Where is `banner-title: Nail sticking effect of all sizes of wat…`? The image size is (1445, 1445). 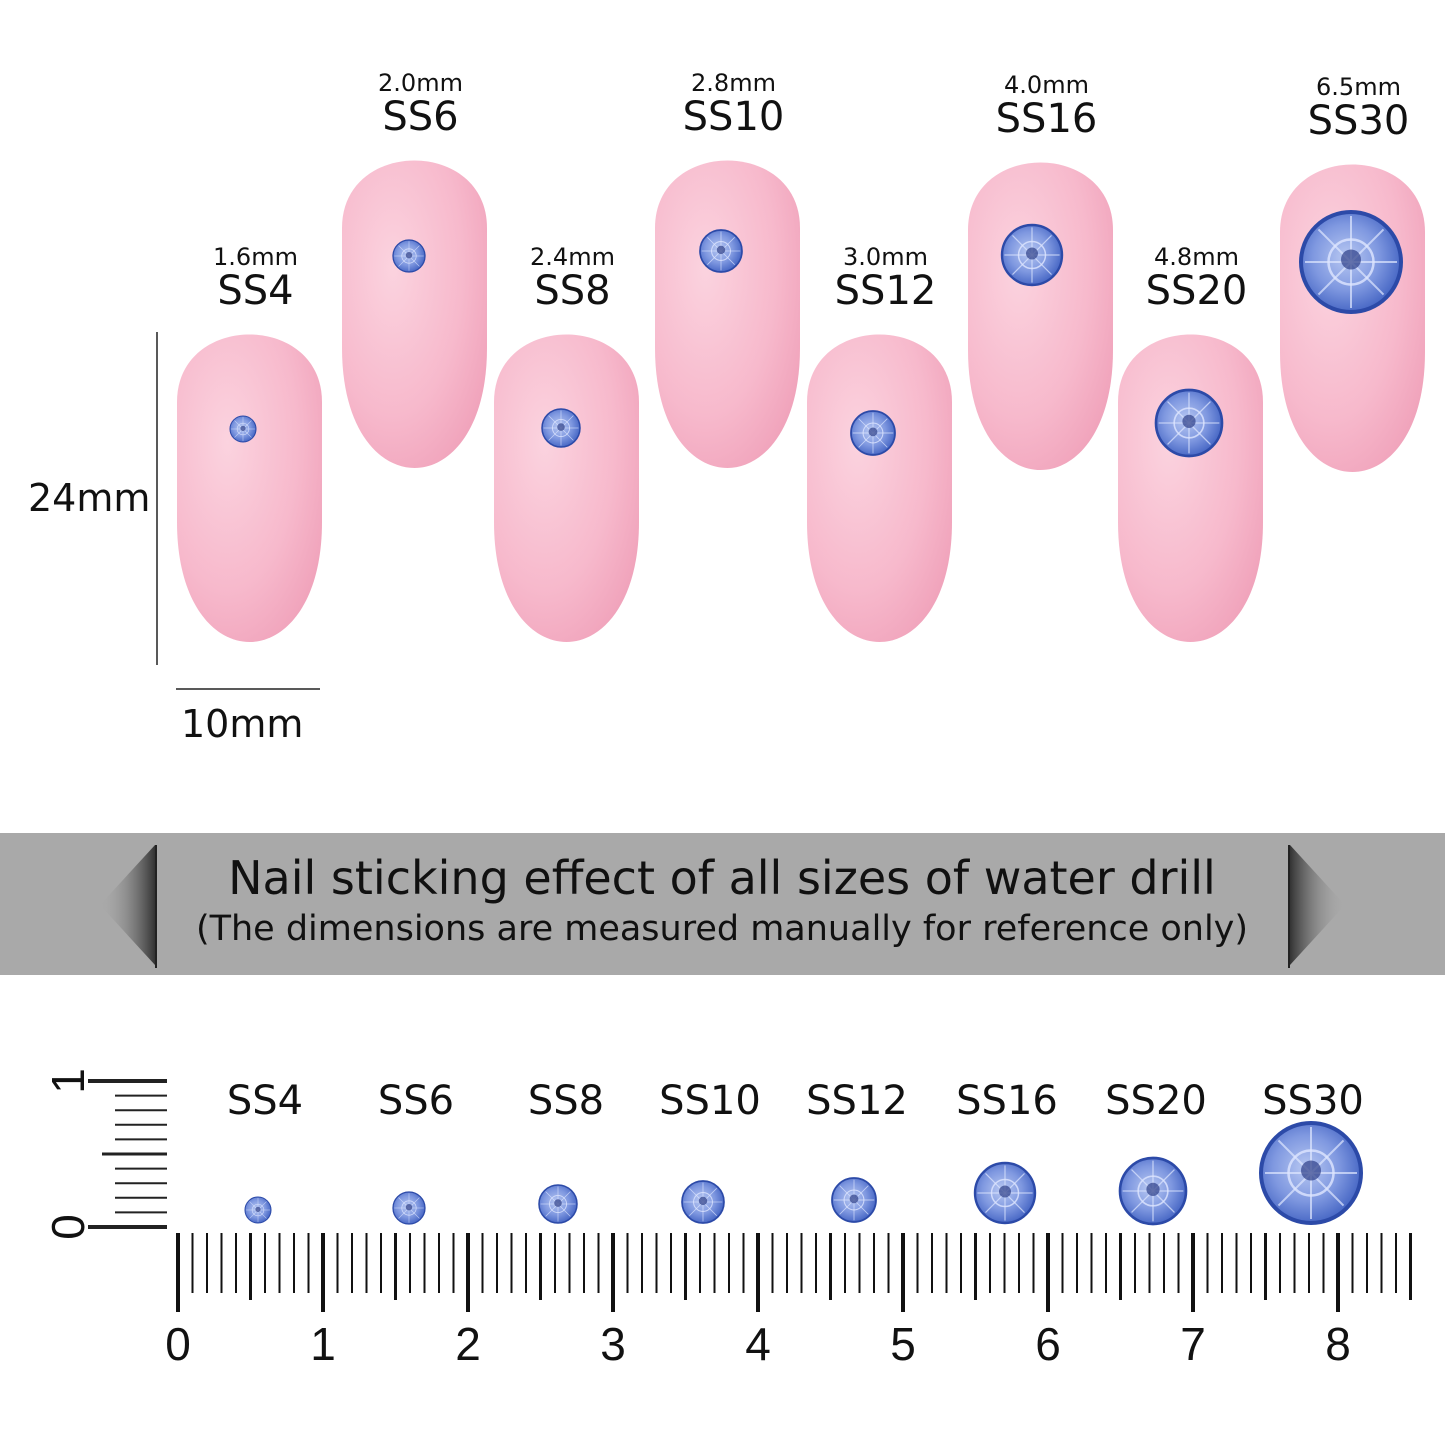 banner-title: Nail sticking effect of all sizes of wat… is located at coordinates (722, 878).